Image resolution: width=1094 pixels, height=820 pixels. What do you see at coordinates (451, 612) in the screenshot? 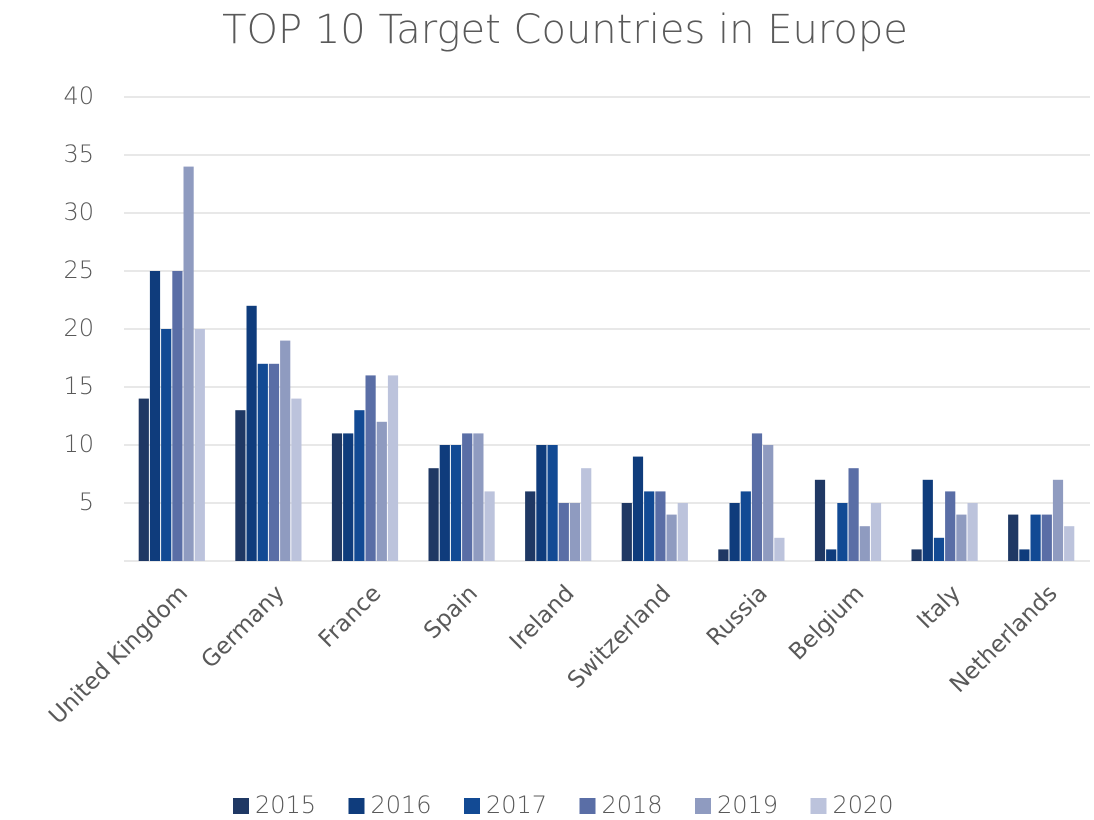
I see `x-tick-label: Spain` at bounding box center [451, 612].